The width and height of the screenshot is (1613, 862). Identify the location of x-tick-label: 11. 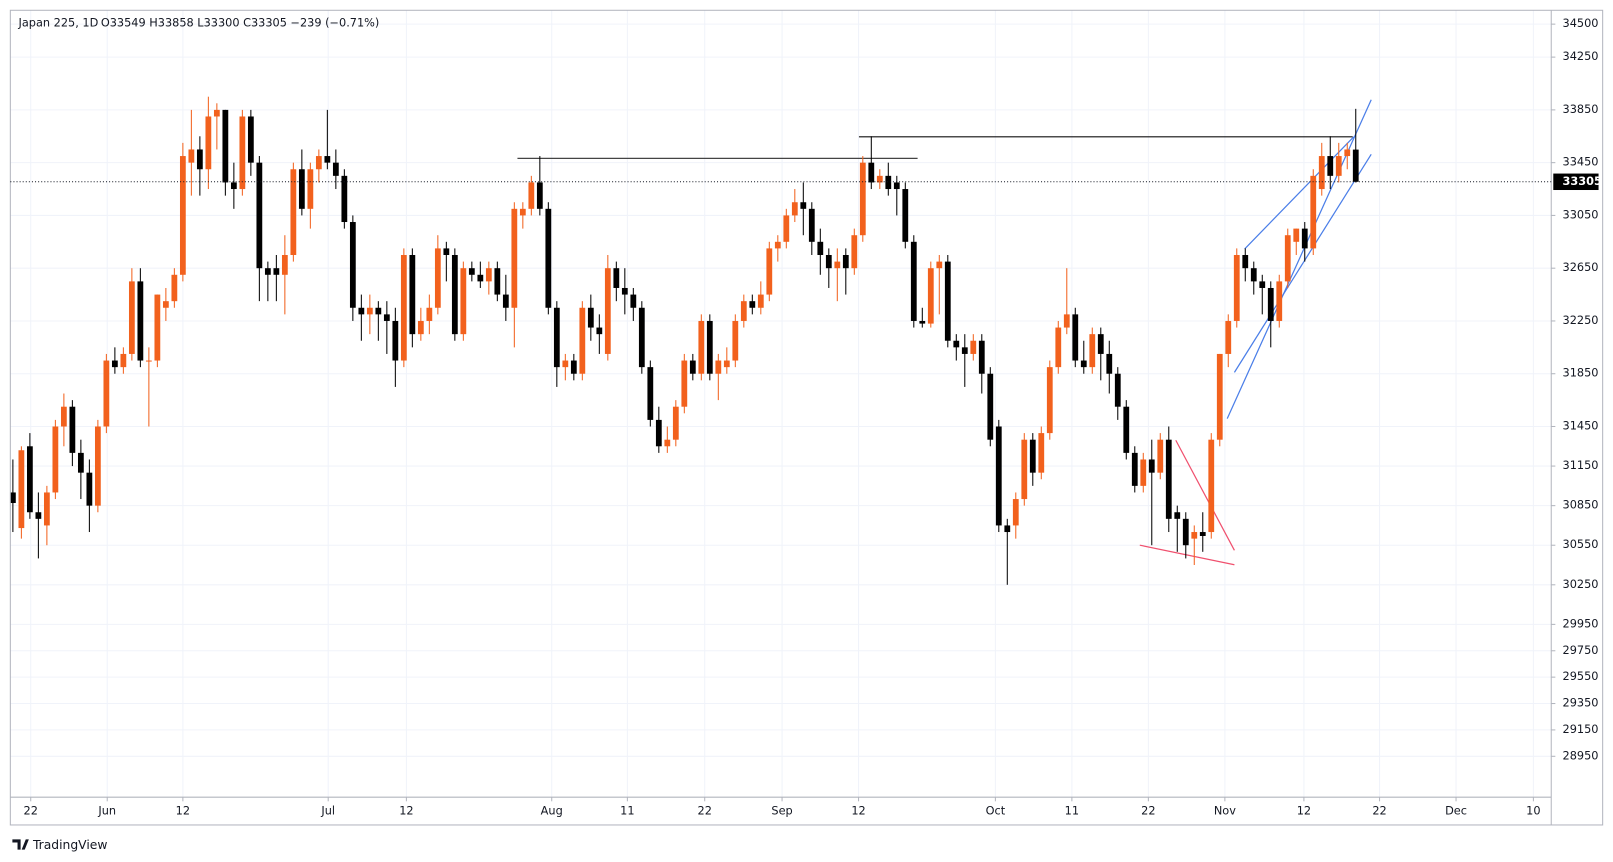
(1072, 811).